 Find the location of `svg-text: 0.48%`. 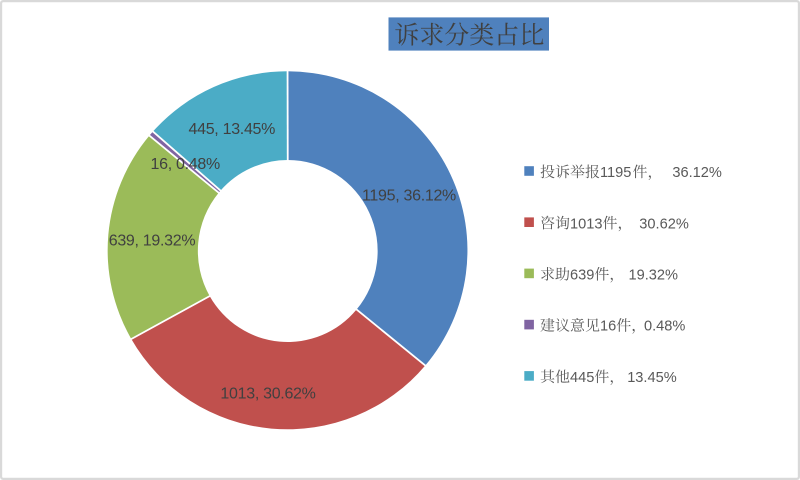

svg-text: 0.48% is located at coordinates (664, 327).